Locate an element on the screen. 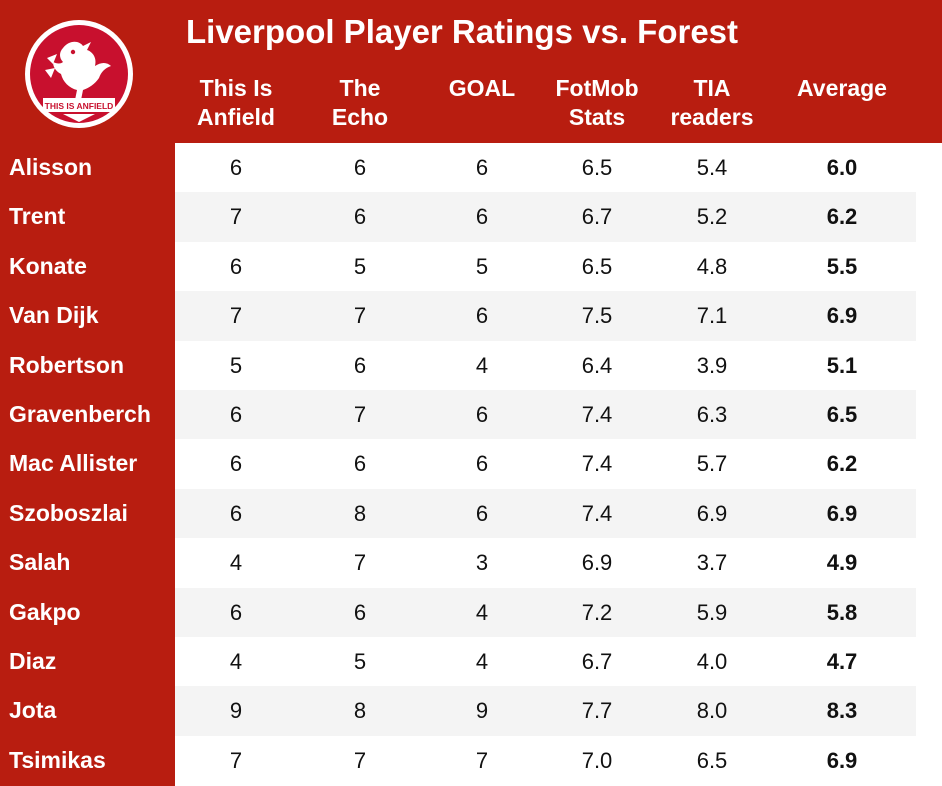 Image resolution: width=942 pixels, height=786 pixels. rating-cell: 3 is located at coordinates (482, 563).